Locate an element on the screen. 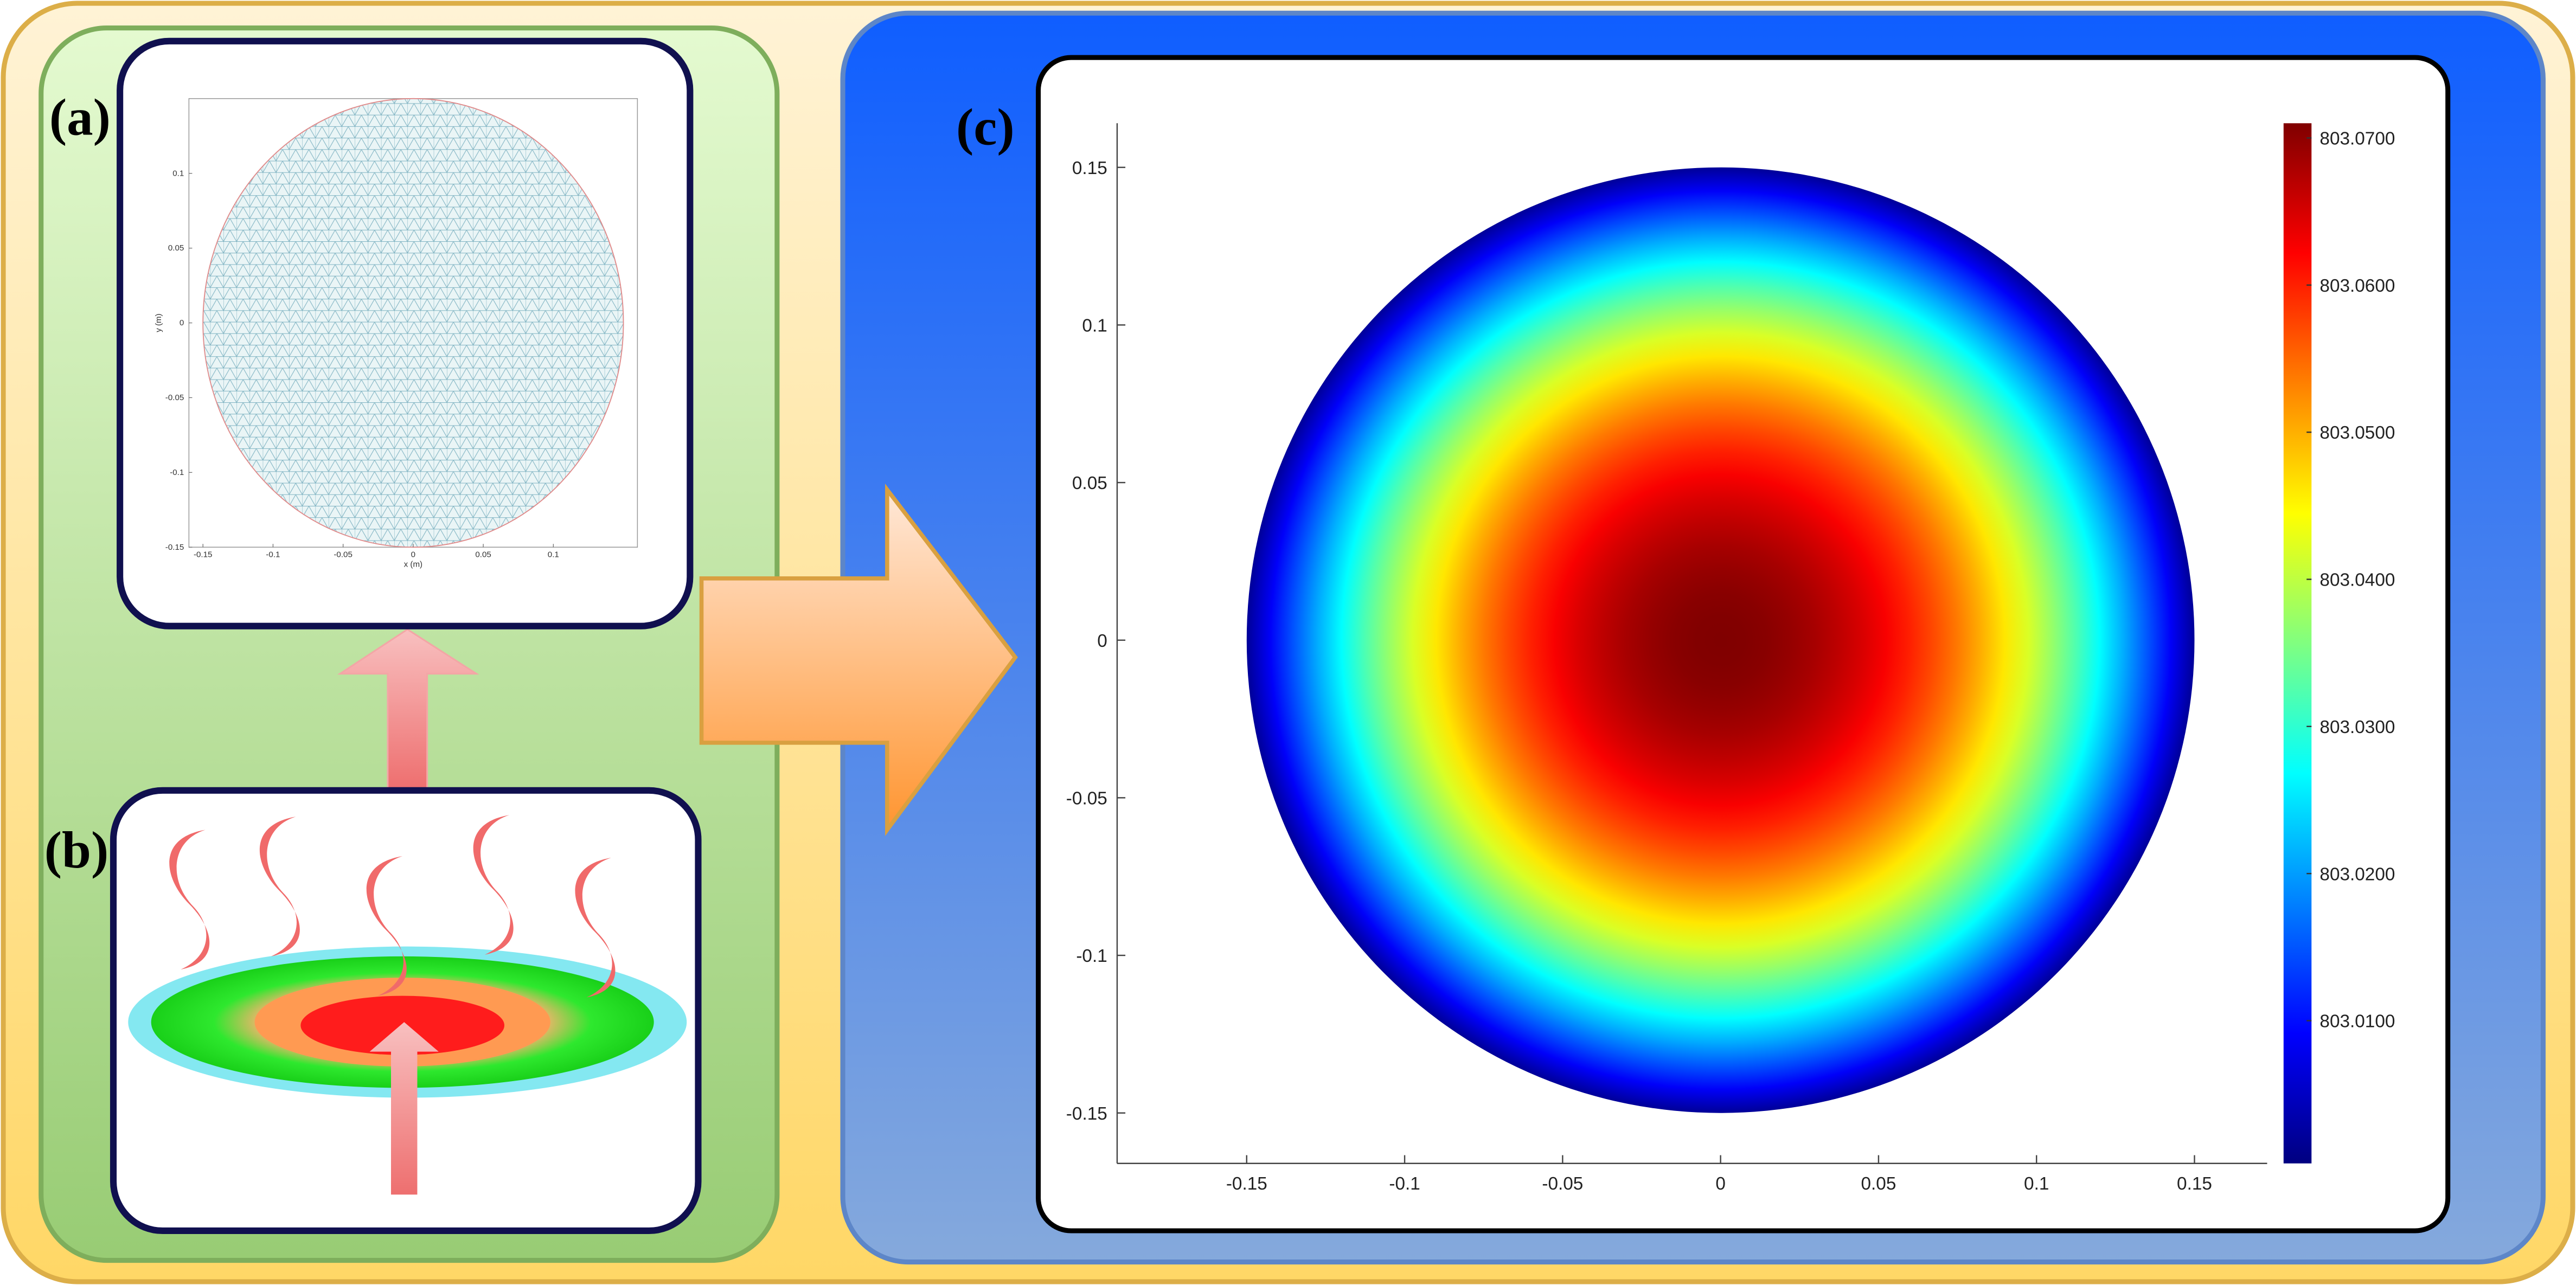 The width and height of the screenshot is (2576, 1285). up-arrow is located at coordinates (408, 709).